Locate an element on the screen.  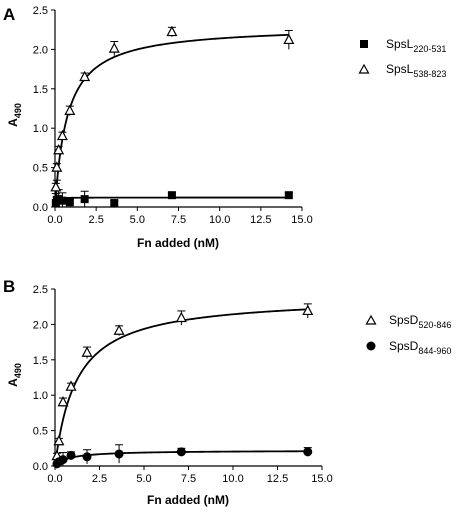
panel-b-x-tick-label-4: 10.0 is located at coordinates (232, 479).